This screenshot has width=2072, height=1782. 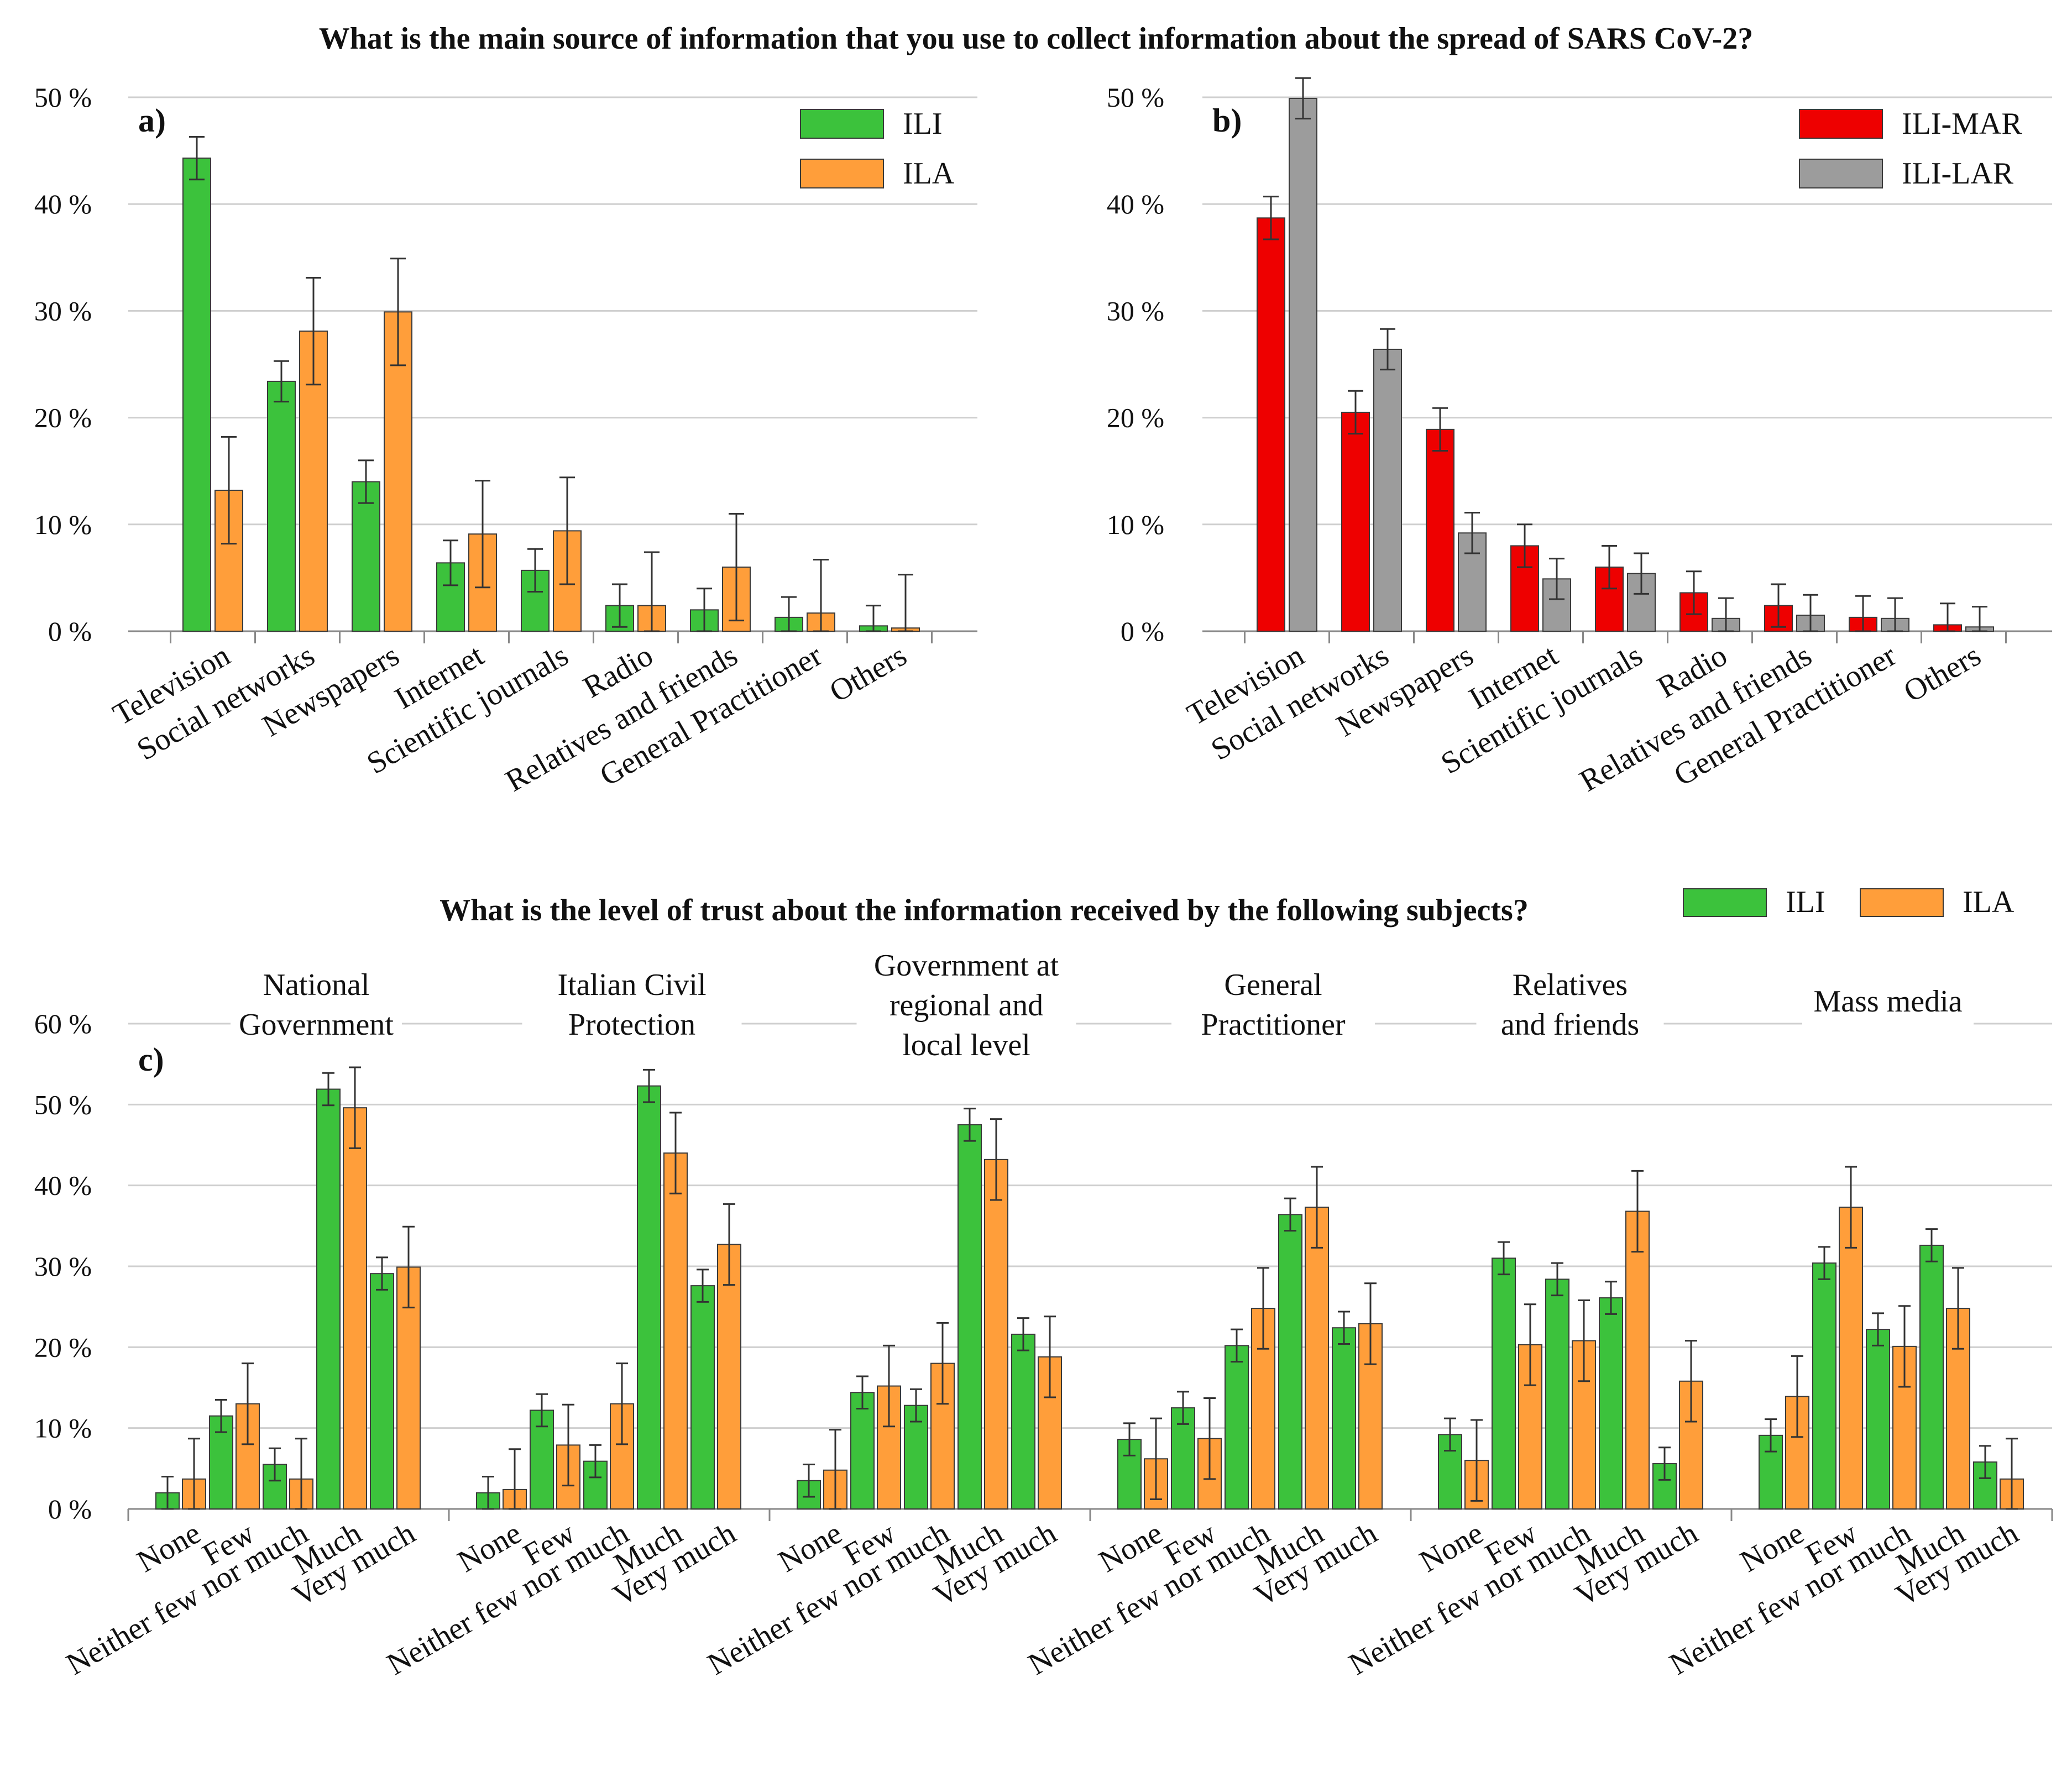 What do you see at coordinates (1958, 173) in the screenshot?
I see `legend-label-ILI-LAR: ILI-LAR` at bounding box center [1958, 173].